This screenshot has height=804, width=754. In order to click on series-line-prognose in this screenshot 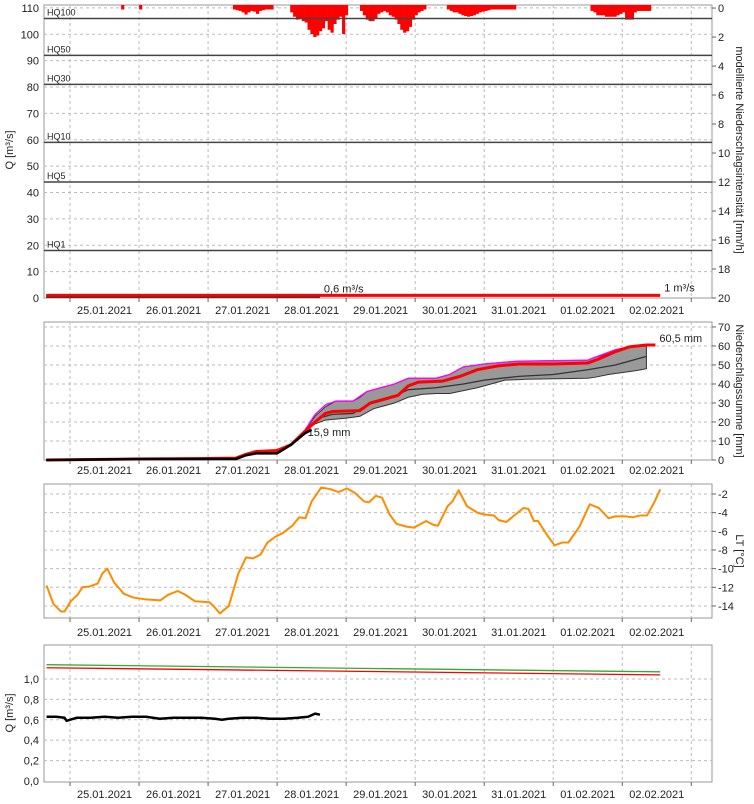, I will do `click(351, 402)`.